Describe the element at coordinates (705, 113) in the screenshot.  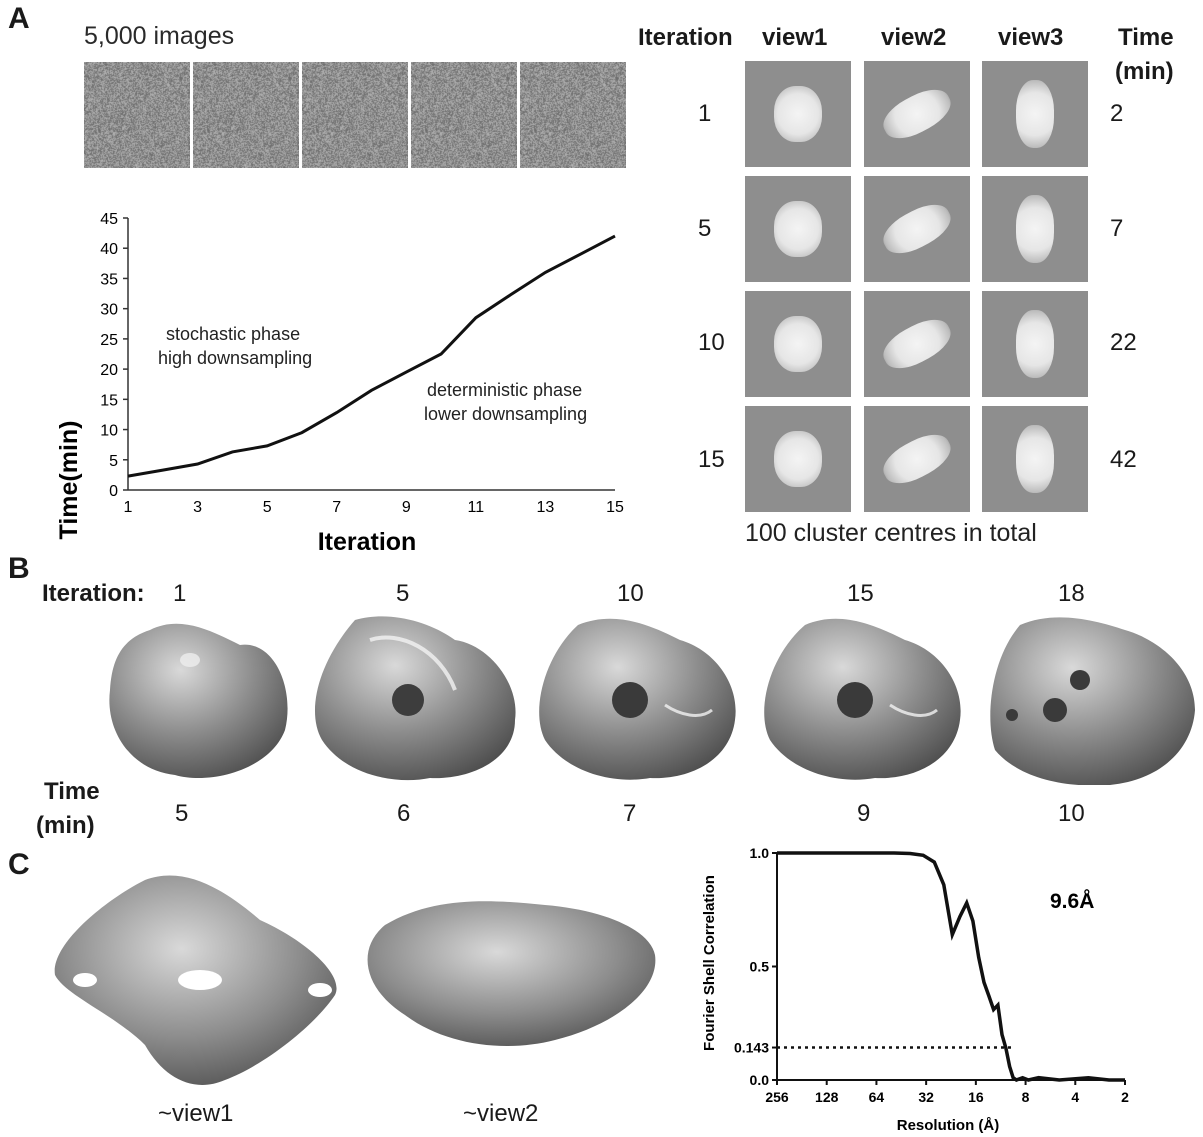
I see `row-iteration-label: 1` at that location.